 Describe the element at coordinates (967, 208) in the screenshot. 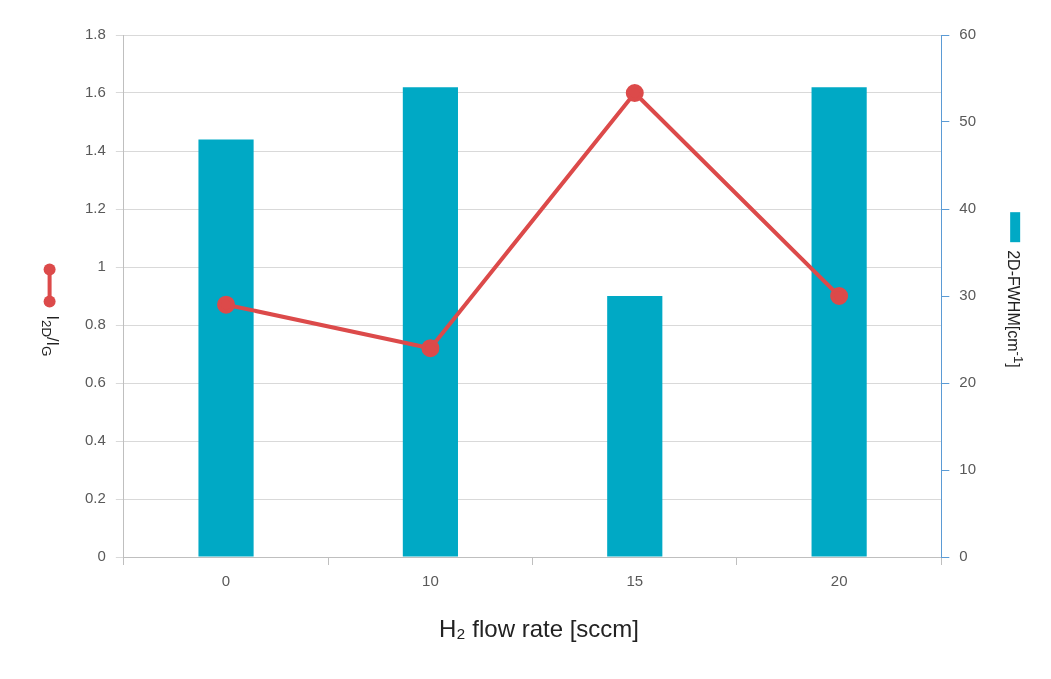

I see `y2-tick-label: 40` at that location.